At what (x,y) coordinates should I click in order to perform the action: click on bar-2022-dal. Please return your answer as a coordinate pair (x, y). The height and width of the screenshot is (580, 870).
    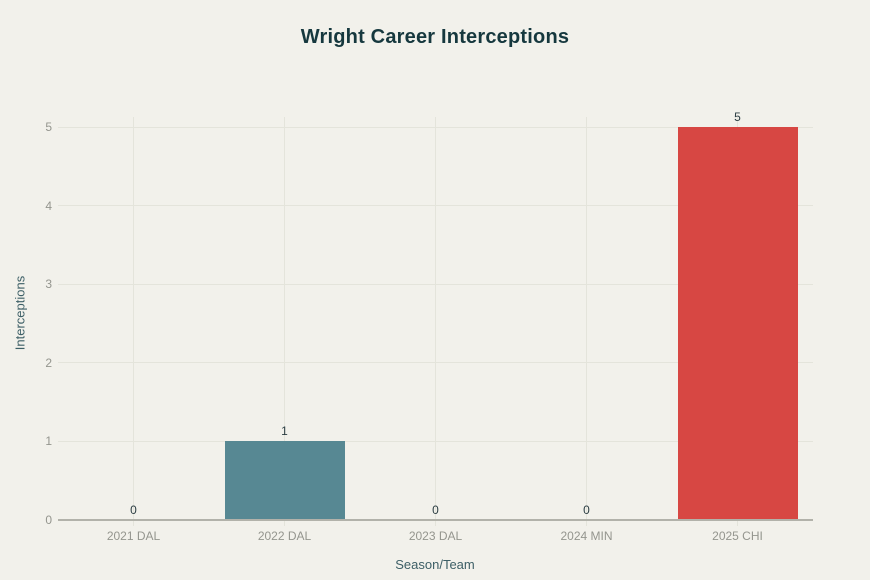
    Looking at the image, I should click on (284, 480).